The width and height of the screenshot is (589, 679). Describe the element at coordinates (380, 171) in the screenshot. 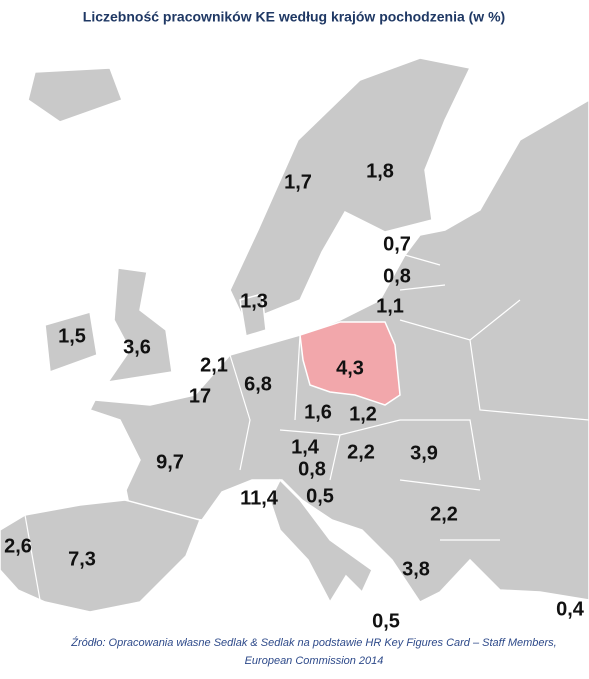

I see `value-label: 1,8` at that location.